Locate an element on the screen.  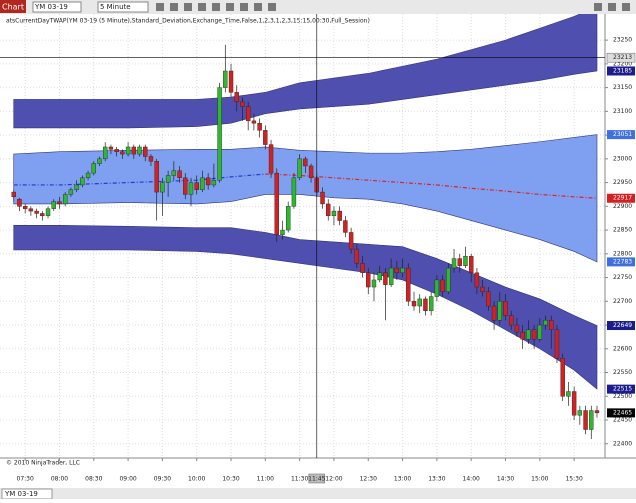
price-marker-label: 22783 is located at coordinates (622, 261).